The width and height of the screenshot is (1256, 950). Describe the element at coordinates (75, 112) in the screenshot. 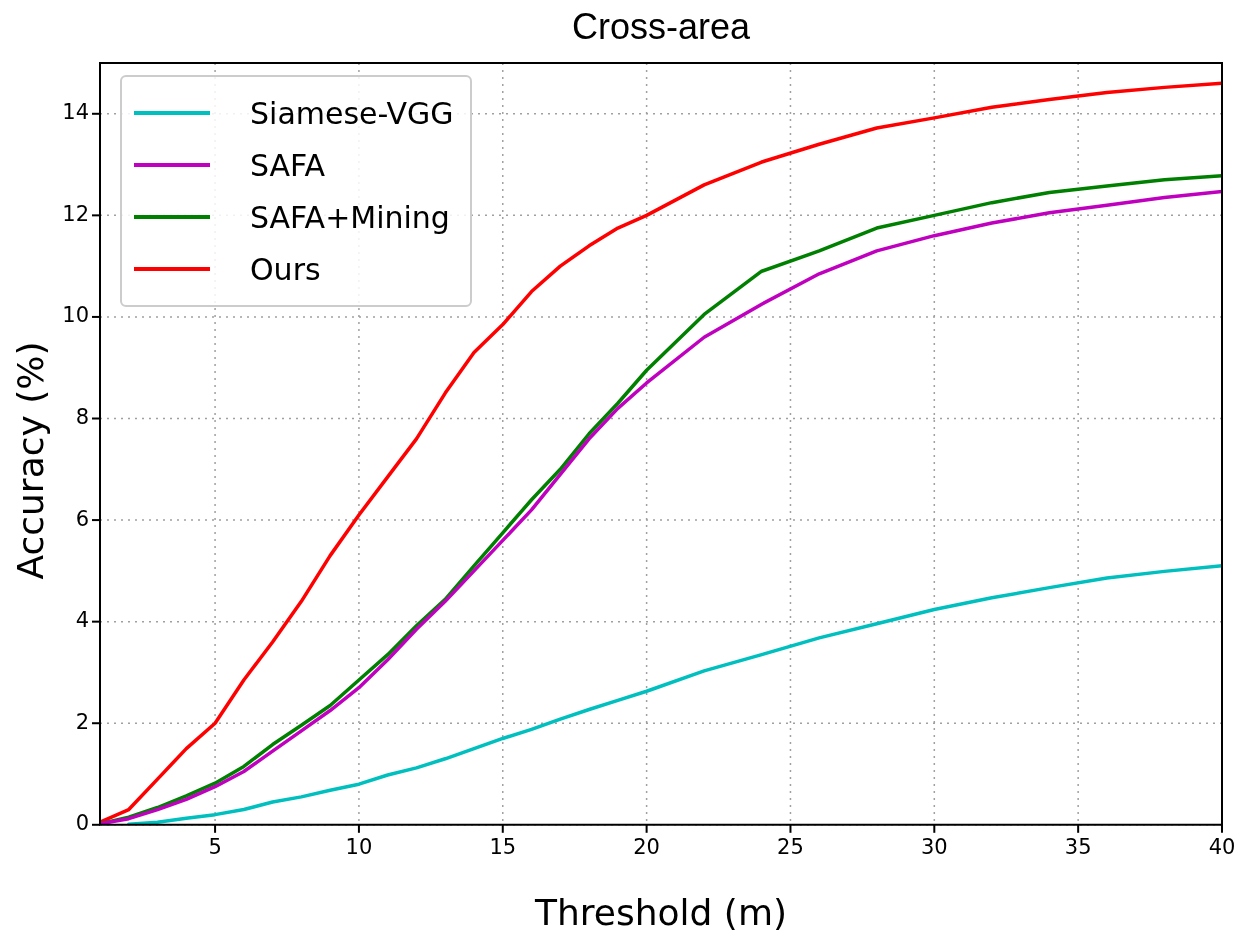

I see `y-tick-label: 14` at that location.